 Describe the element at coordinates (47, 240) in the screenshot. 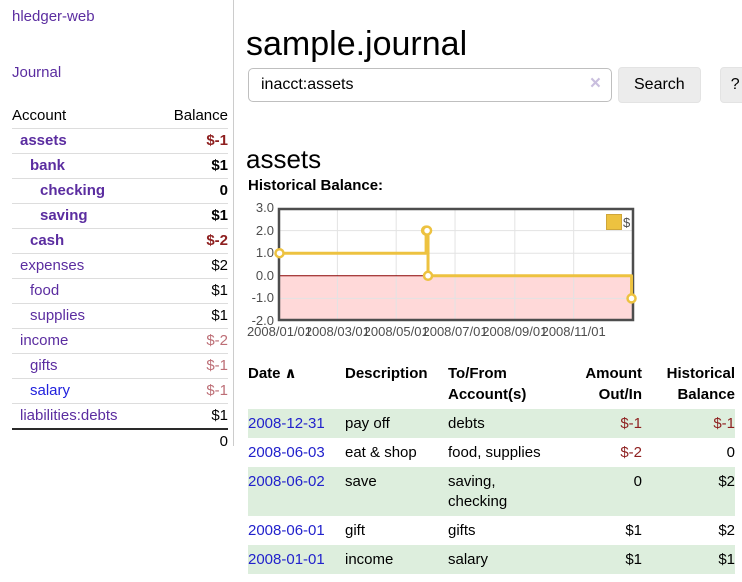

I see `account-link-cash: cash` at that location.